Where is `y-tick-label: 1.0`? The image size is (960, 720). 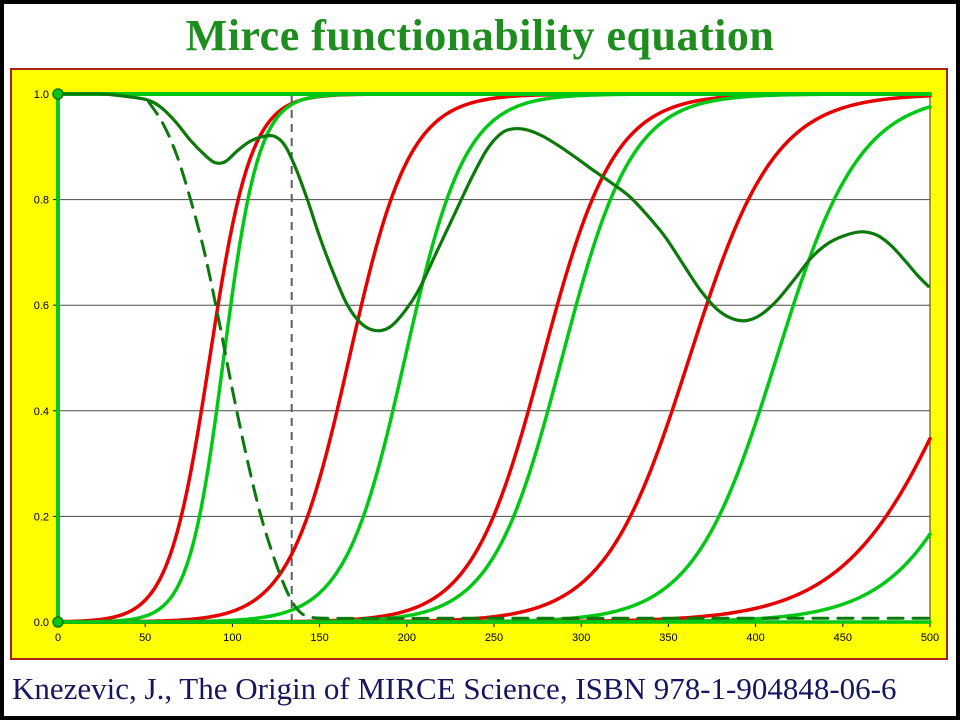 y-tick-label: 1.0 is located at coordinates (41, 95).